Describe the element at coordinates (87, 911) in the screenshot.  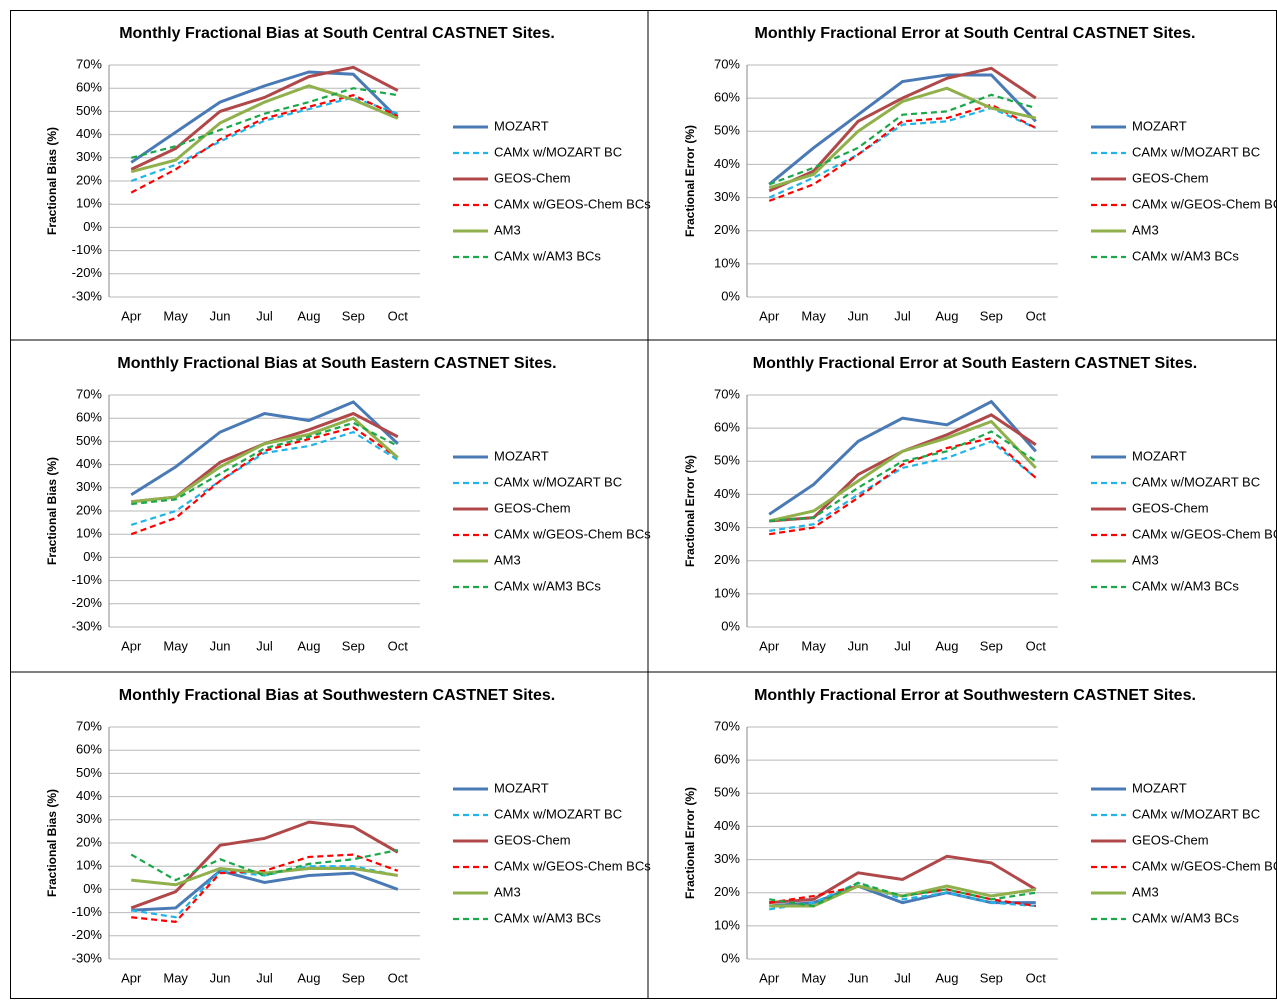
I see `y-tick-label: -10%` at that location.